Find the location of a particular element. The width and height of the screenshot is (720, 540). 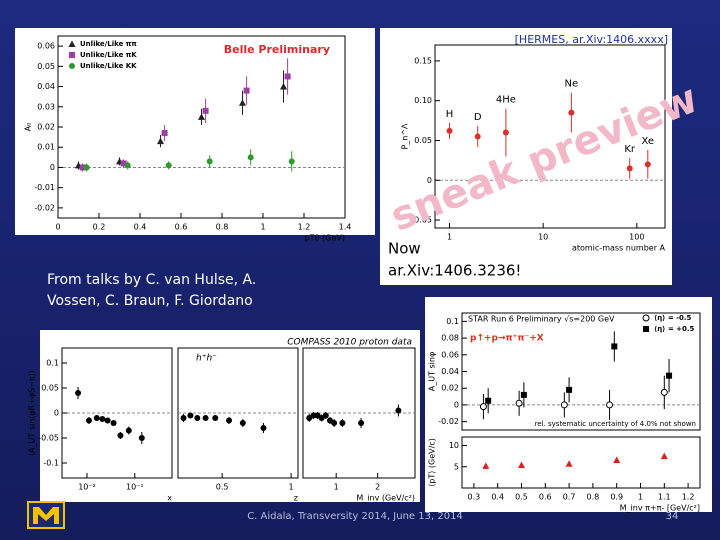

x-axis-label: atomic-mass number A is located at coordinates (619, 248).